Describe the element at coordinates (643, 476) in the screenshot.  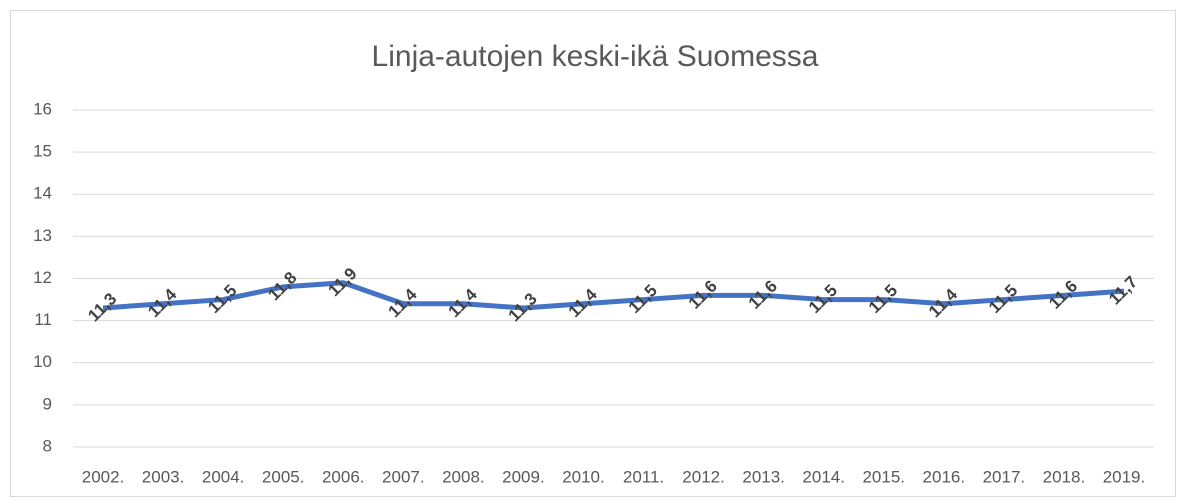
I see `x-tick-label: 2011.` at that location.